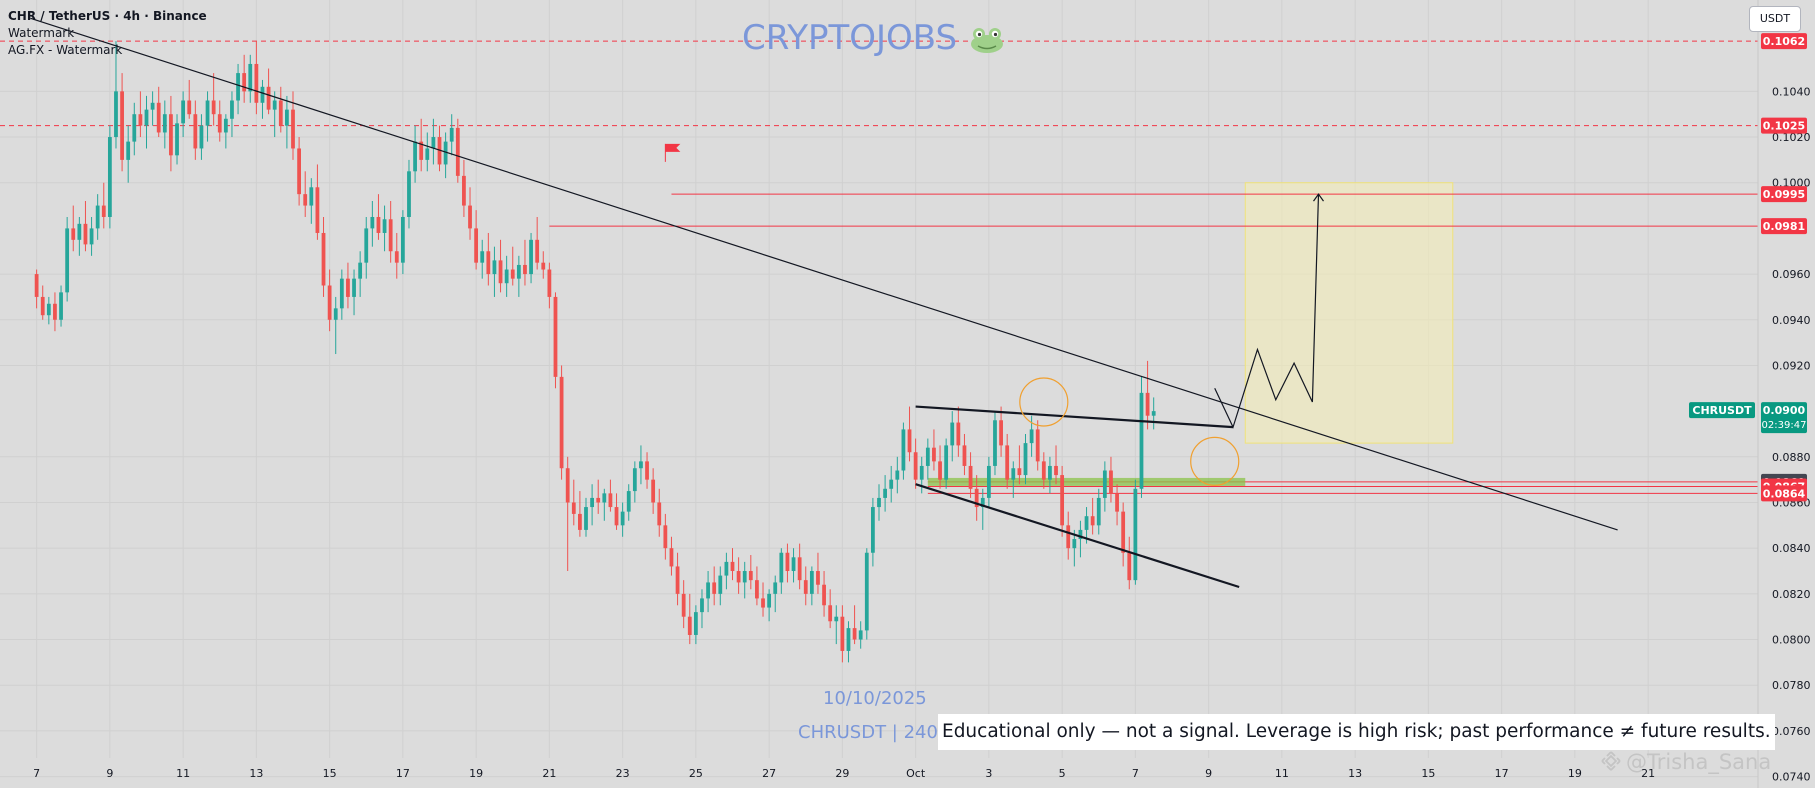  Describe the element at coordinates (1775, 19) in the screenshot. I see `currency-button: USDT` at that location.